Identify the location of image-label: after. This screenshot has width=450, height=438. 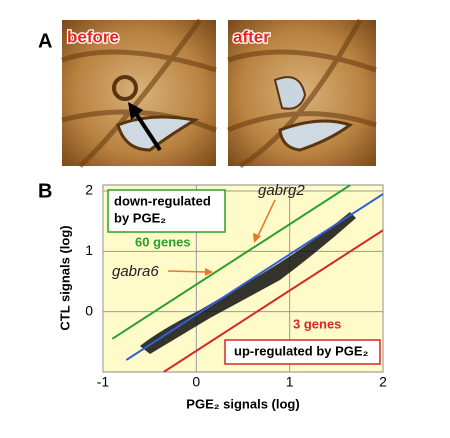
(251, 36).